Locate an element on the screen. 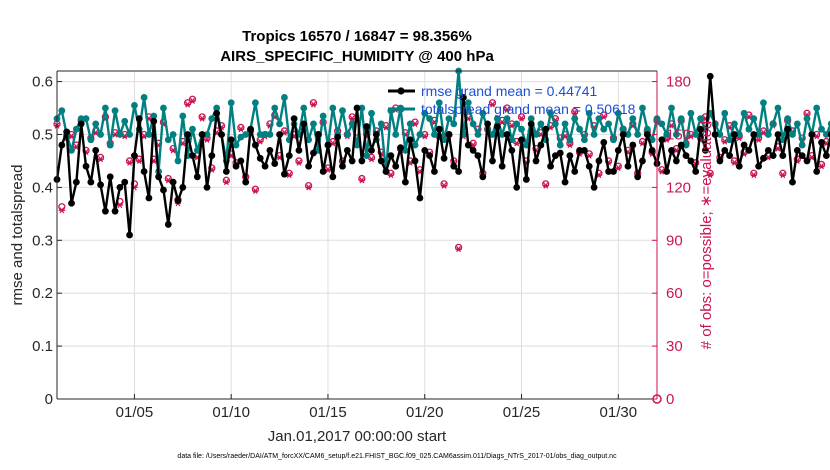 This screenshot has height=470, width=830. x-tick-label: 01/20 is located at coordinates (425, 412).